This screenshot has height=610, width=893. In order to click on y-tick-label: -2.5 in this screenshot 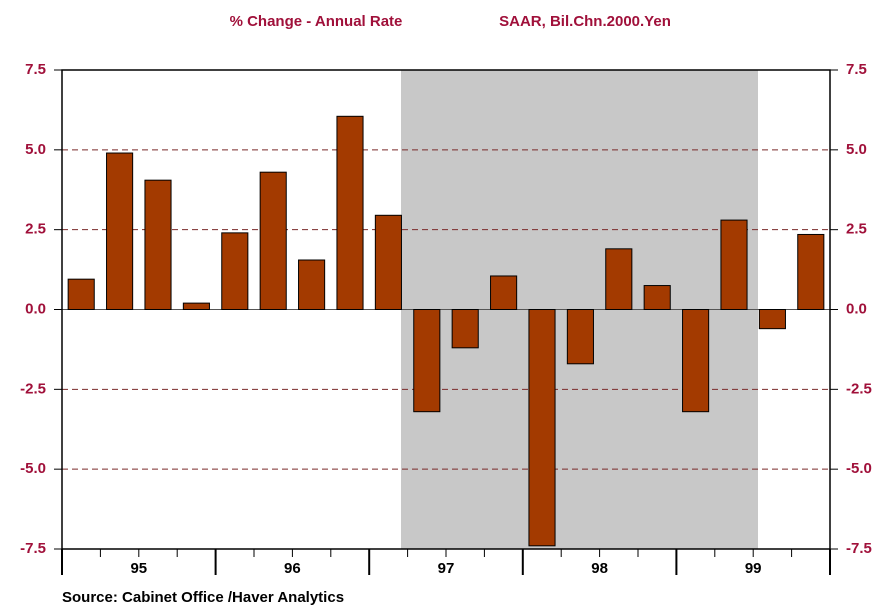, I will do `click(33, 388)`.